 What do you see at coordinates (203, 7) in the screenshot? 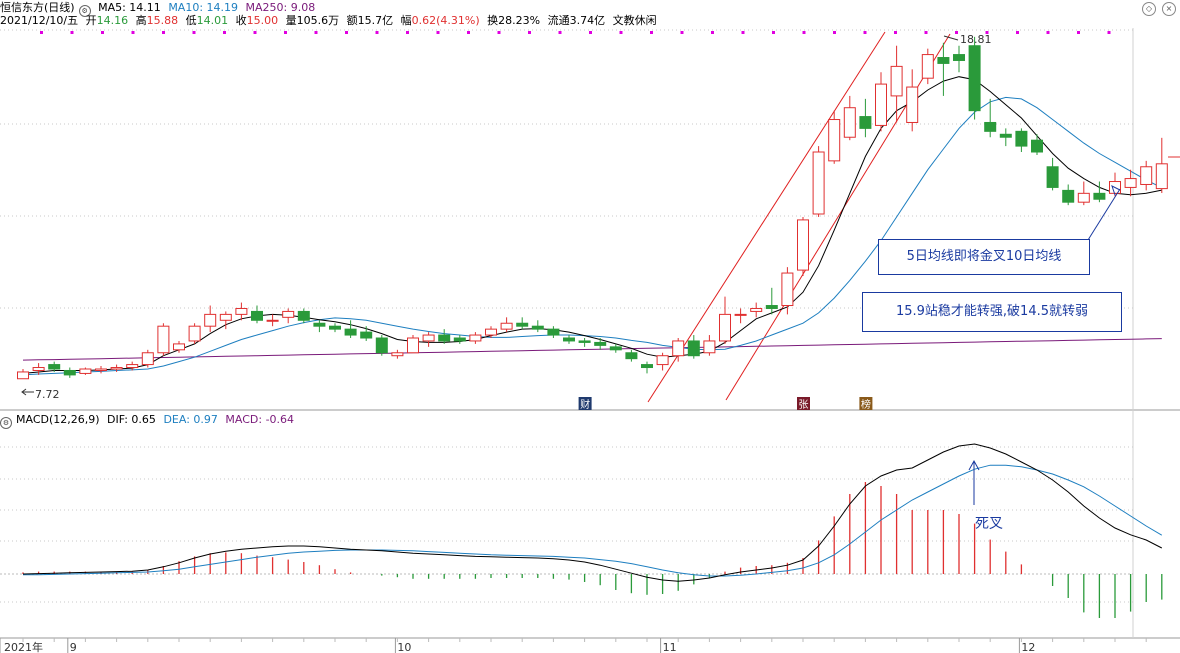
I see `ma10-value: MA10: 14.19` at bounding box center [203, 7].